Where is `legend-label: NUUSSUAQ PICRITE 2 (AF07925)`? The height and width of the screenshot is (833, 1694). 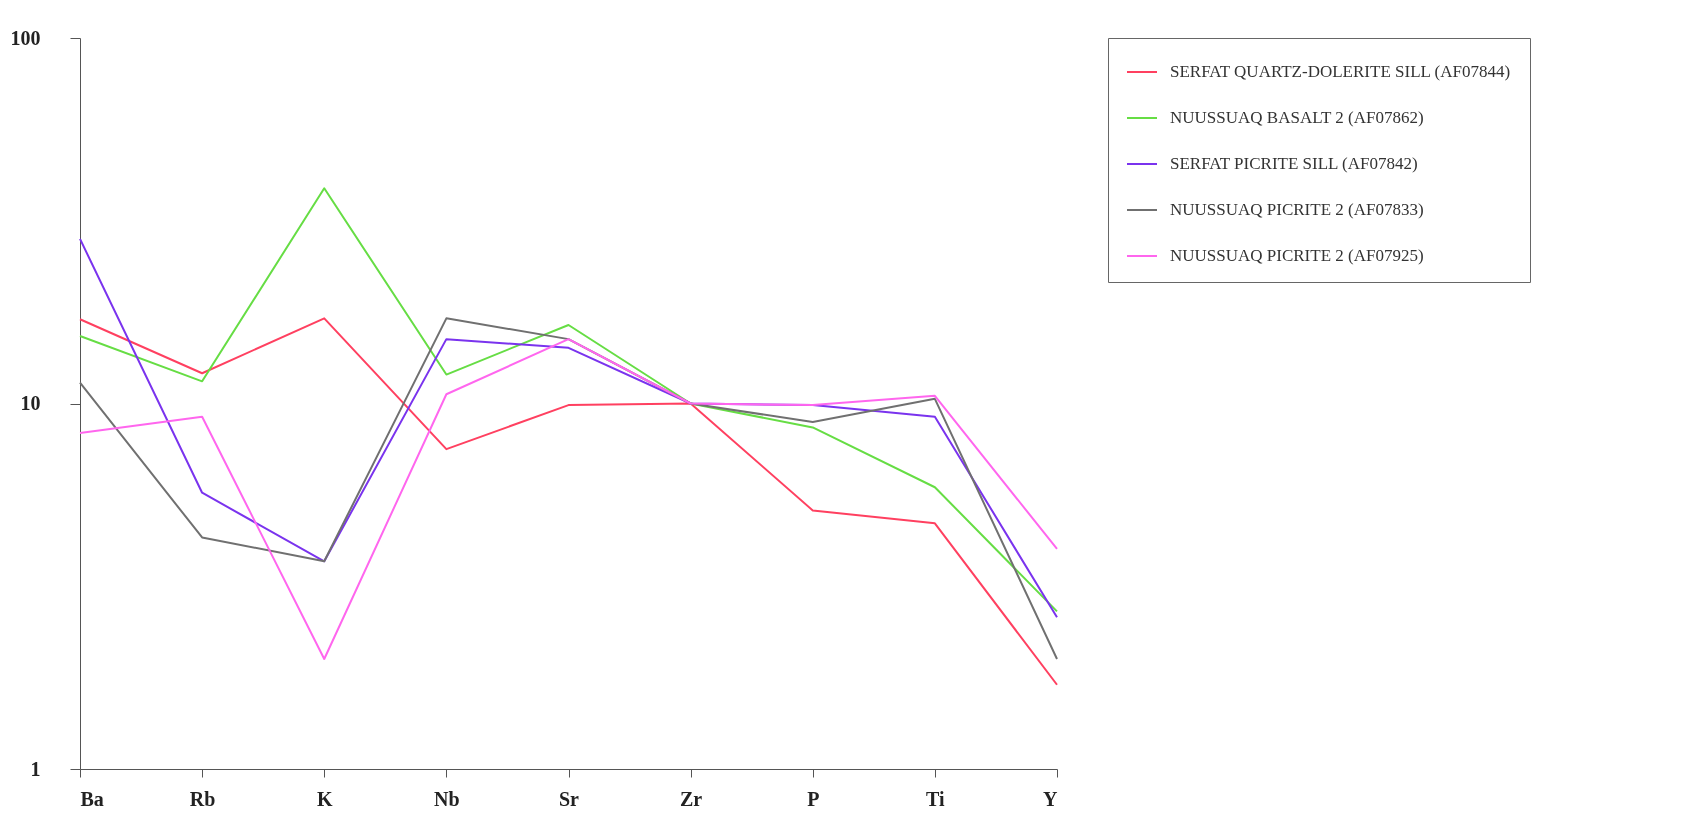 legend-label: NUUSSUAQ PICRITE 2 (AF07925) is located at coordinates (1297, 255).